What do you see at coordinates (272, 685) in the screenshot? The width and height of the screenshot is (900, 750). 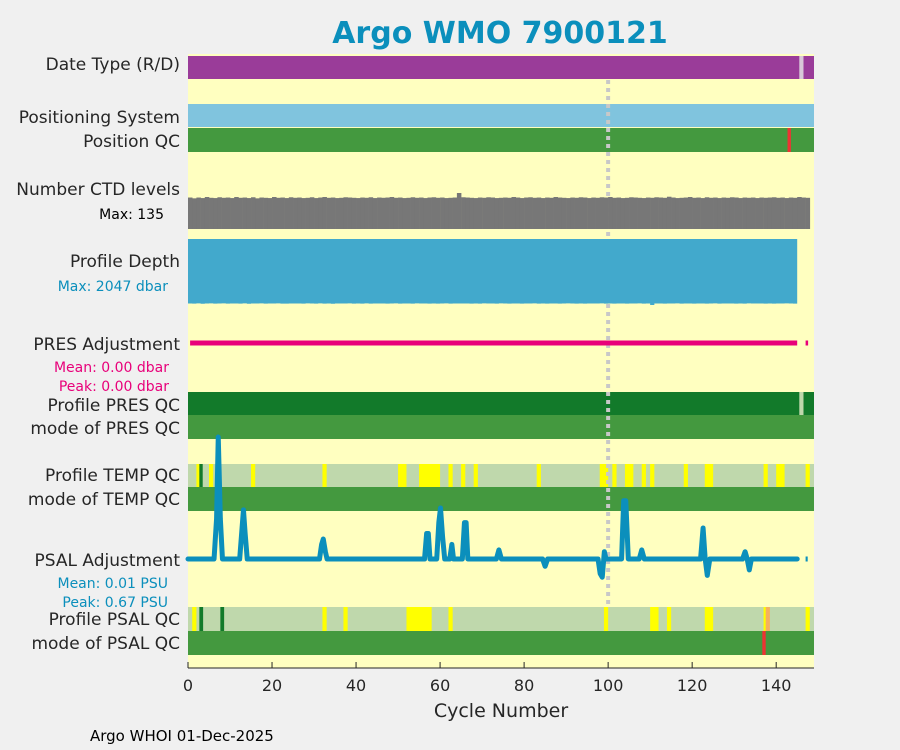 I see `x-tick-label: 20` at bounding box center [272, 685].